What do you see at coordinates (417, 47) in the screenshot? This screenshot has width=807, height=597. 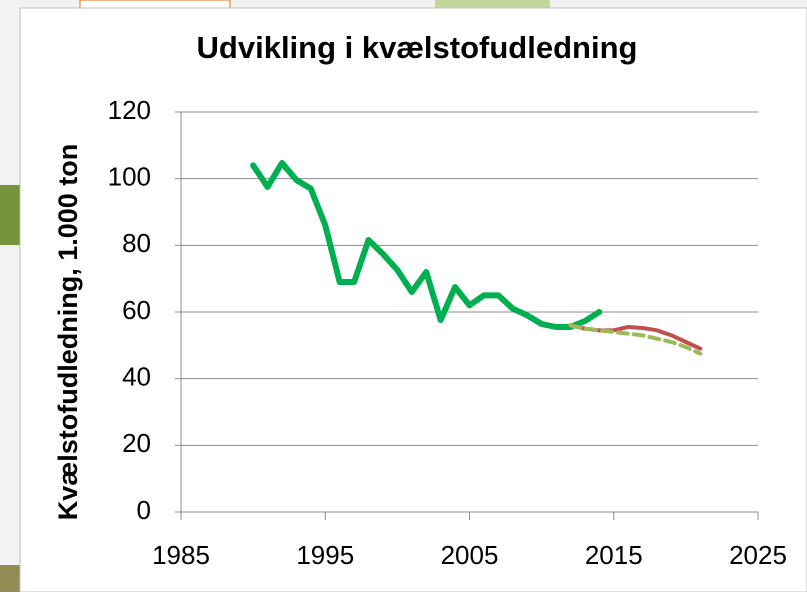 I see `chart-title: Udvikling i kvælstofudledning` at bounding box center [417, 47].